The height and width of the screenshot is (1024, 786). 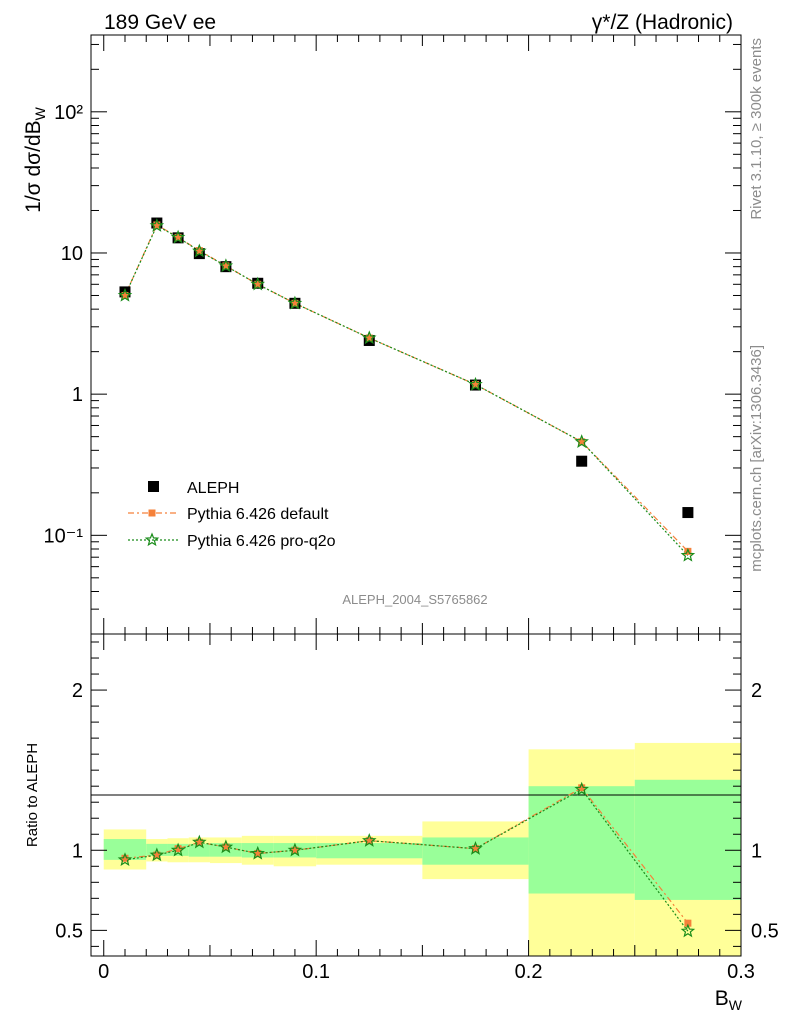 I want to click on ratio-ytick-label-left: 1, so click(x=77, y=851).